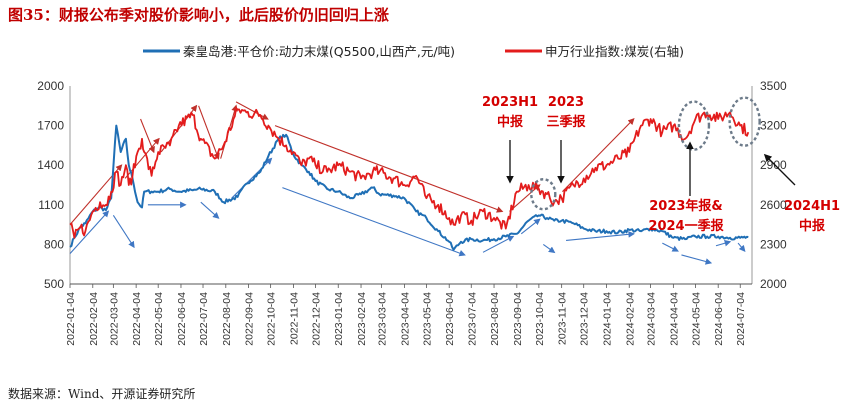 The image size is (852, 409). Describe the element at coordinates (686, 206) in the screenshot. I see `annotation-annual-2023-line: 2023年报&` at that location.